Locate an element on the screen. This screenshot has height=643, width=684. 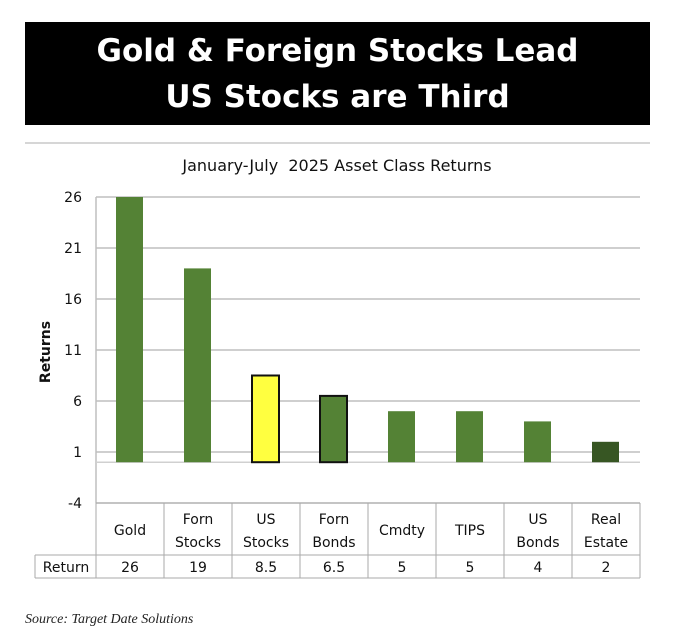
table-value: 2 is located at coordinates (606, 568).